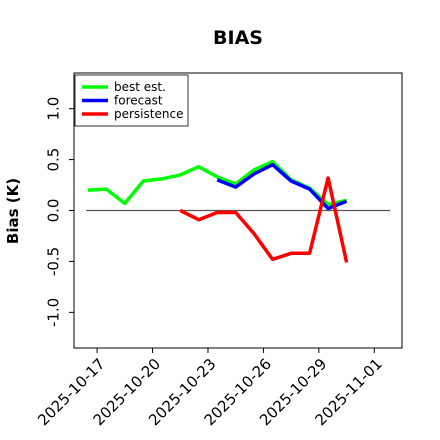  I want to click on y-axis-label: Bias (K), so click(13, 211).